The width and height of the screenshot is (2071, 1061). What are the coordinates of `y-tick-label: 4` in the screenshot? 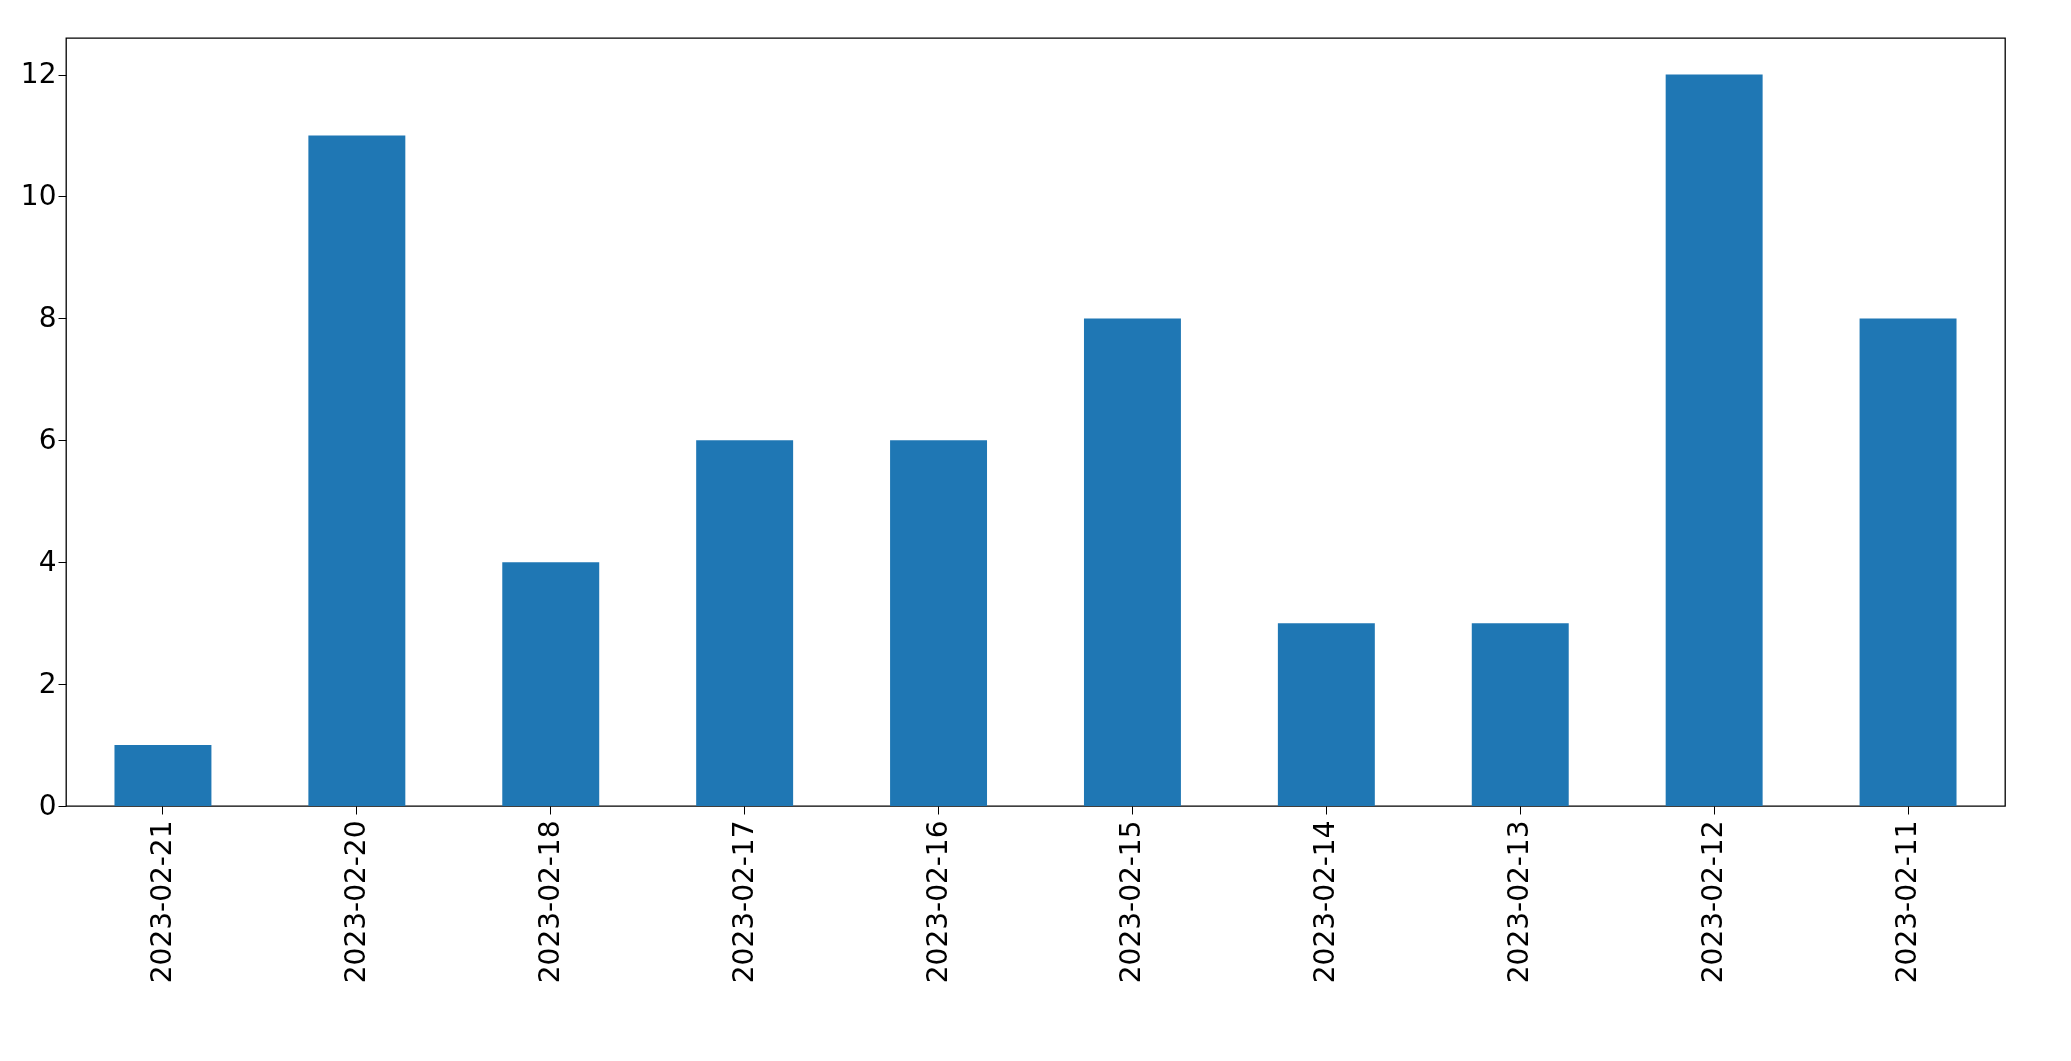 It's located at (47, 561).